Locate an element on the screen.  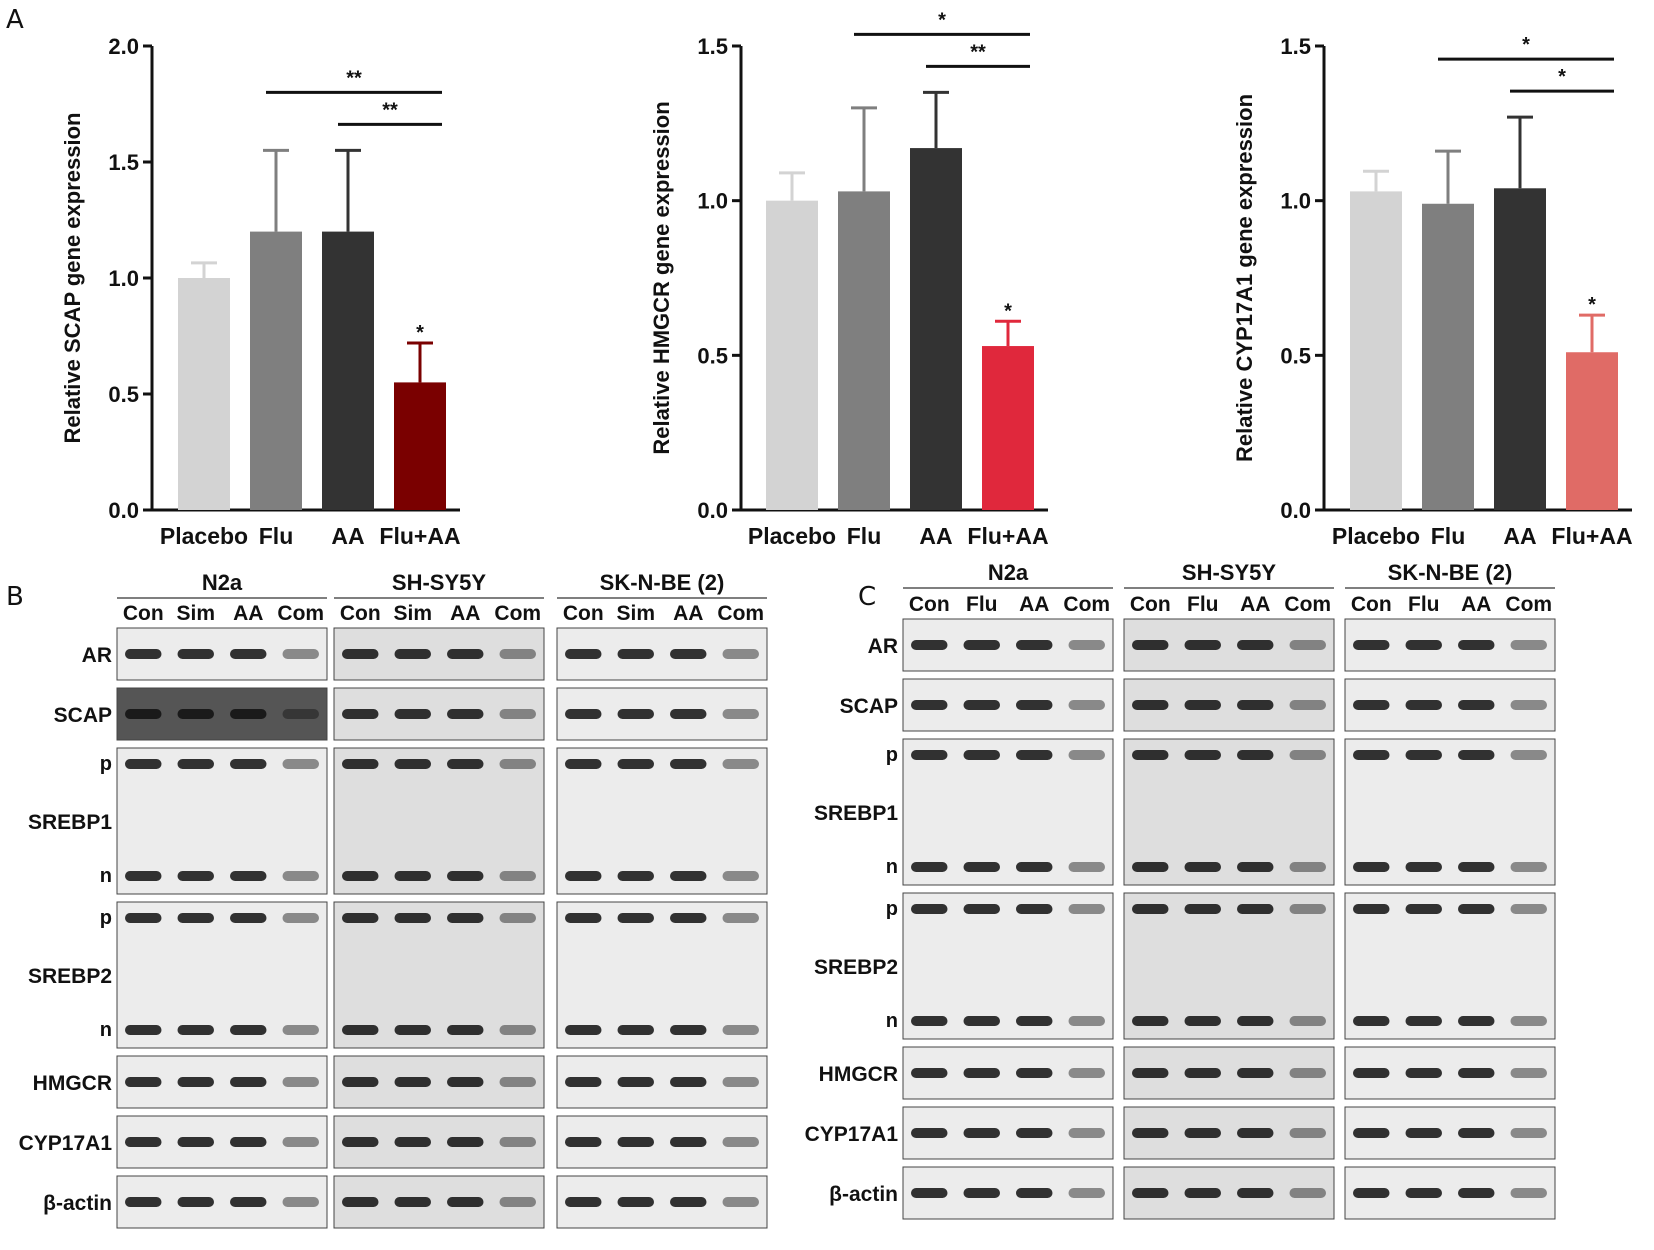
significance-label: * is located at coordinates (1526, 45).